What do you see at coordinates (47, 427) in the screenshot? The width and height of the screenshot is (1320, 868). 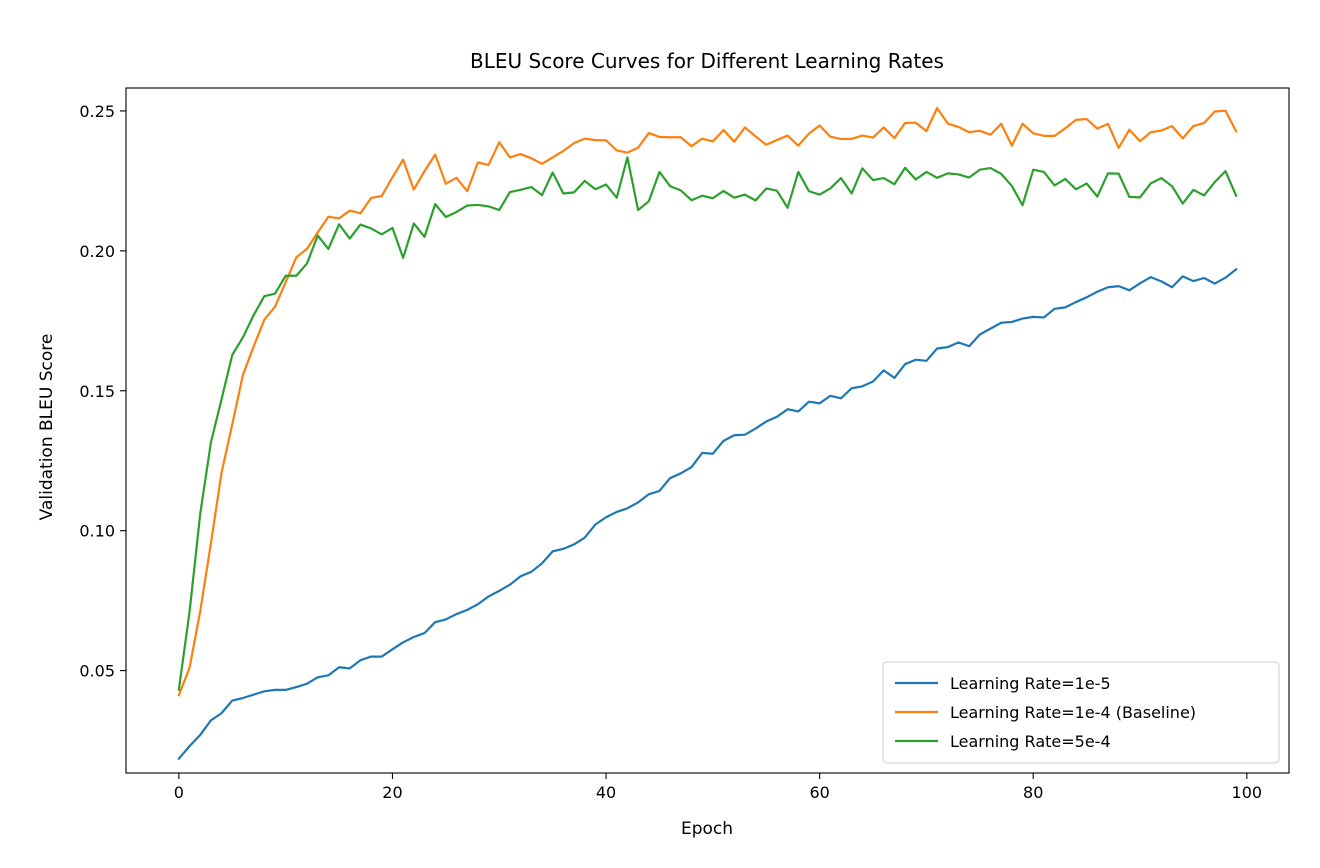 I see `y-axis-label: Validation BLEU Score` at bounding box center [47, 427].